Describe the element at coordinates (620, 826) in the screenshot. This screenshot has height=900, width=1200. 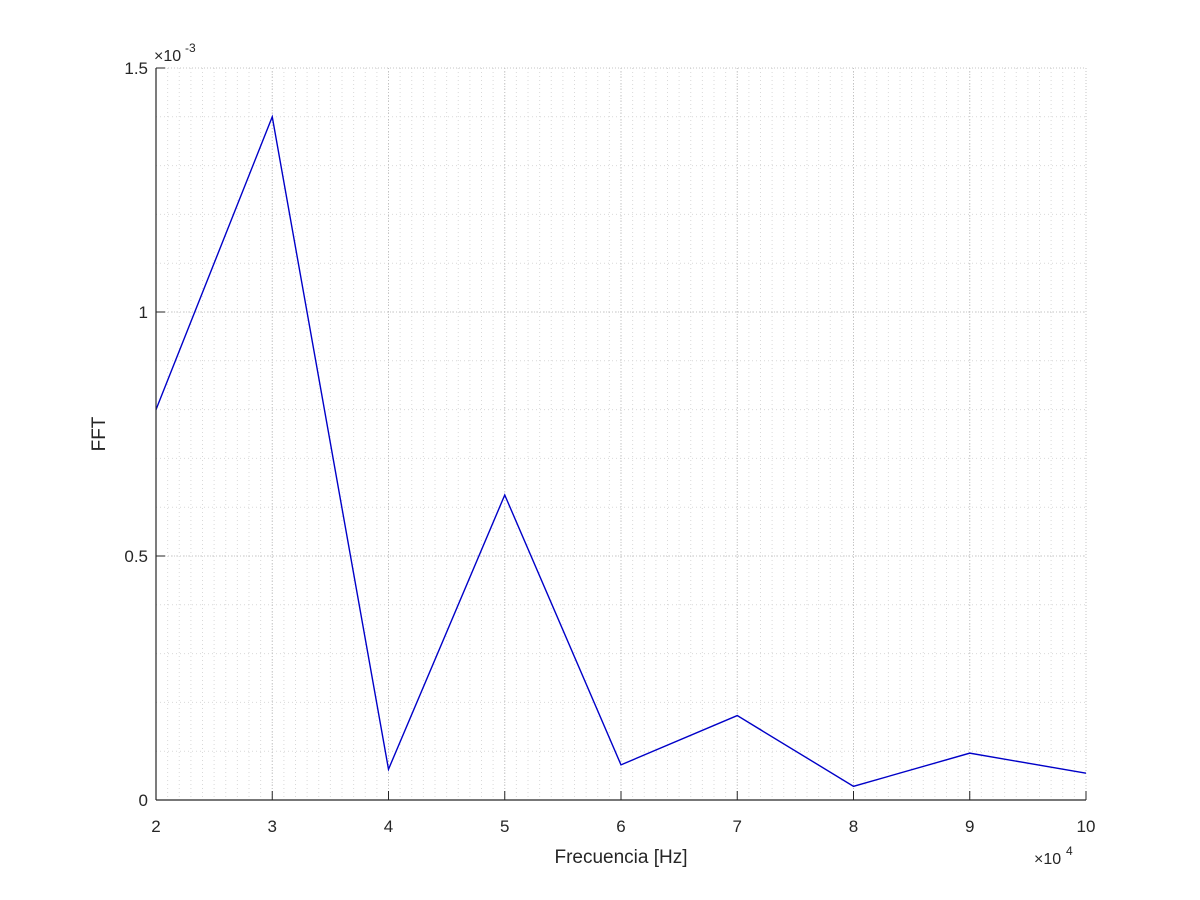
I see `x-tick-label: 6` at that location.